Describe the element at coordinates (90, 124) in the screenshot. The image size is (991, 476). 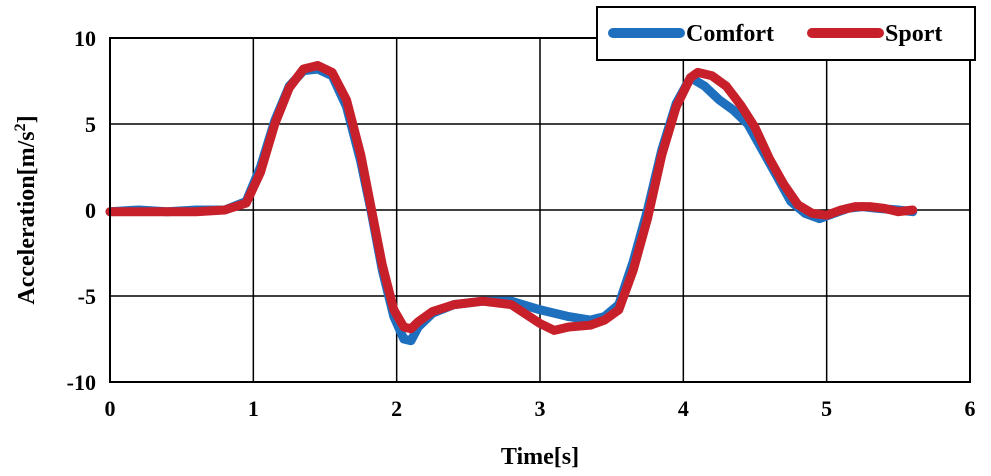
I see `y-tick-label: 5` at that location.